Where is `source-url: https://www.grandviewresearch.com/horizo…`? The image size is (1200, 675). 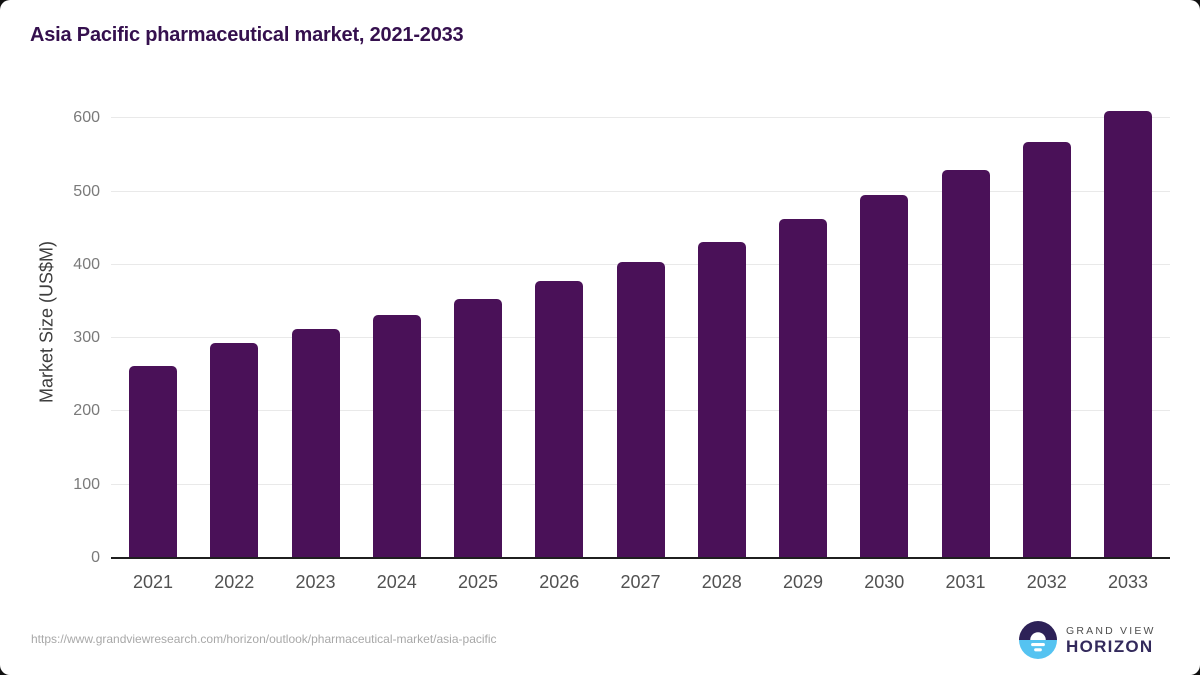
source-url: https://www.grandviewresearch.com/horizo… is located at coordinates (264, 639).